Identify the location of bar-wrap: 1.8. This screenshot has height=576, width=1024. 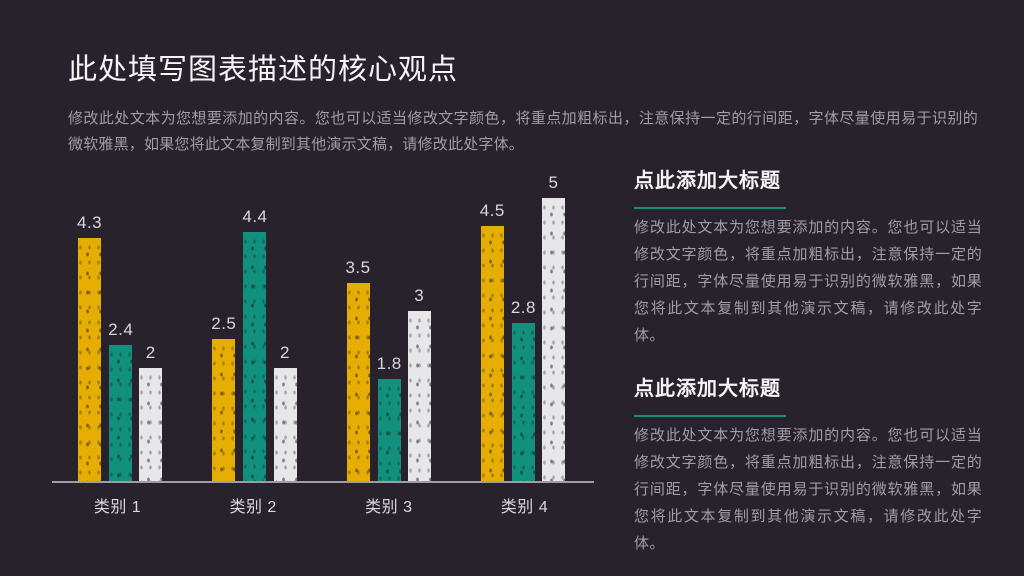
(389, 418).